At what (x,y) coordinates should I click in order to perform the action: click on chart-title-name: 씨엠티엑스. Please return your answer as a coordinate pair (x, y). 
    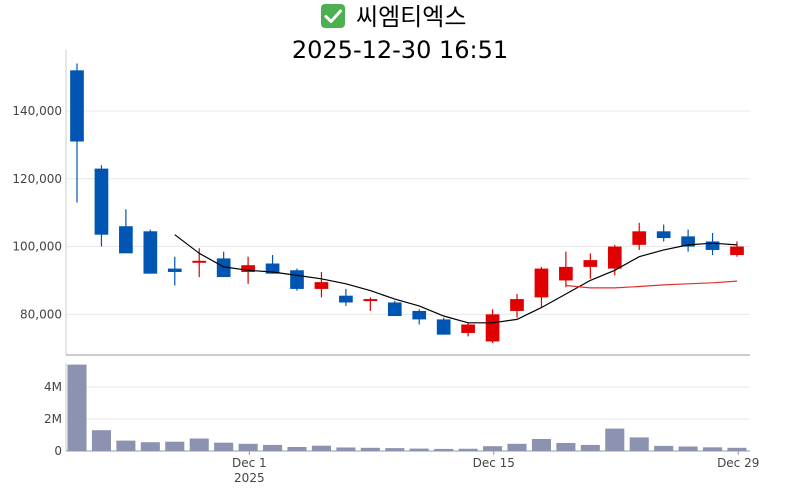
    Looking at the image, I should click on (411, 17).